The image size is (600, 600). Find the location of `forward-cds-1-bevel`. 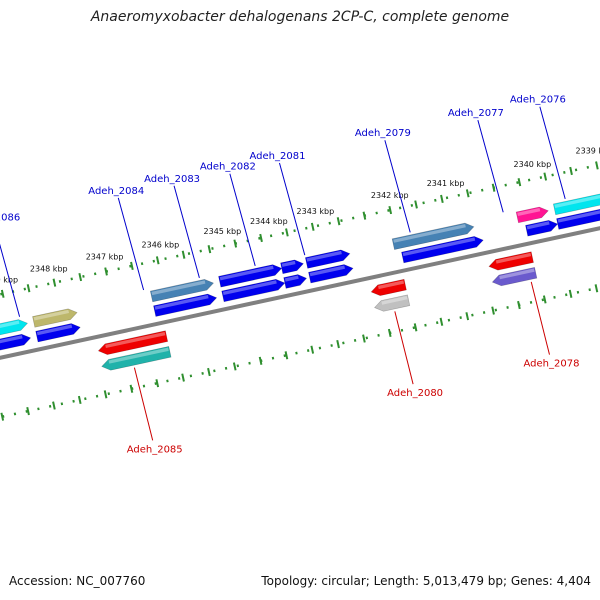

forward-cds-1-bevel is located at coordinates (538, 225).